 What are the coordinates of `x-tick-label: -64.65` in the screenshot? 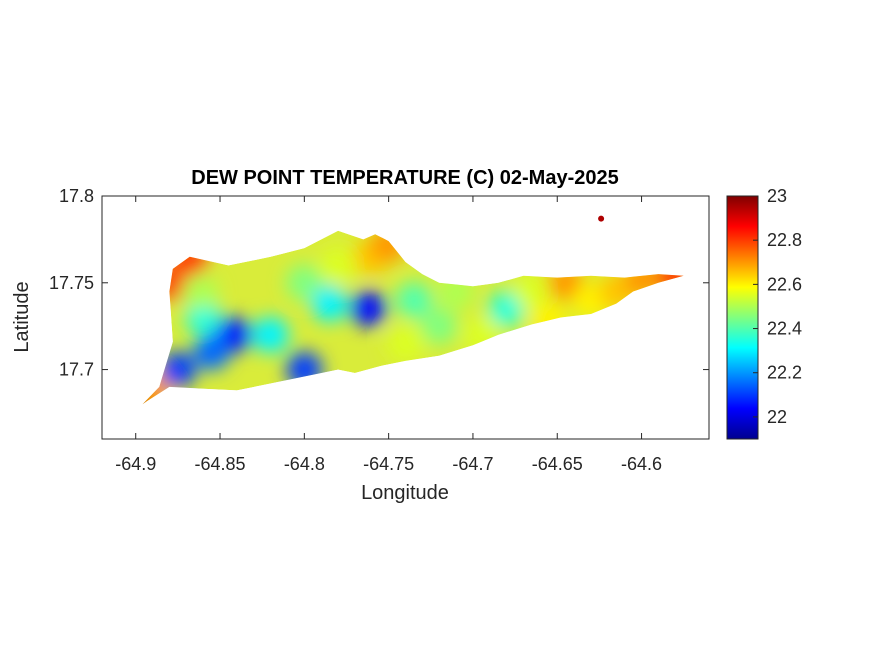 It's located at (557, 464).